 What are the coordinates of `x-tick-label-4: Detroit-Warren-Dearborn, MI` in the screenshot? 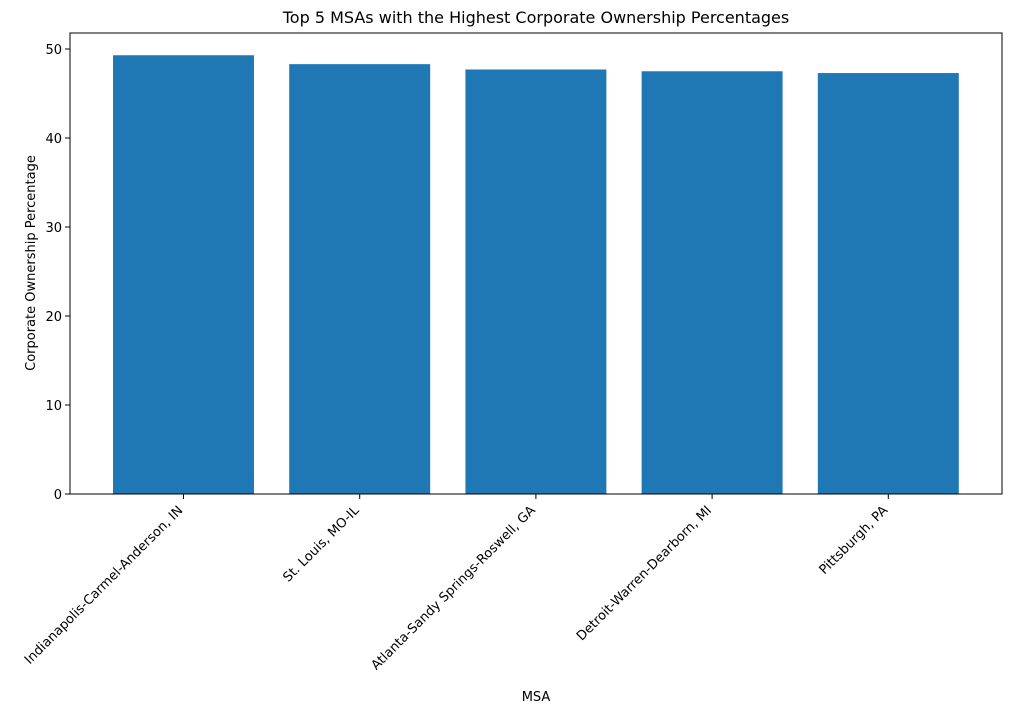 It's located at (644, 573).